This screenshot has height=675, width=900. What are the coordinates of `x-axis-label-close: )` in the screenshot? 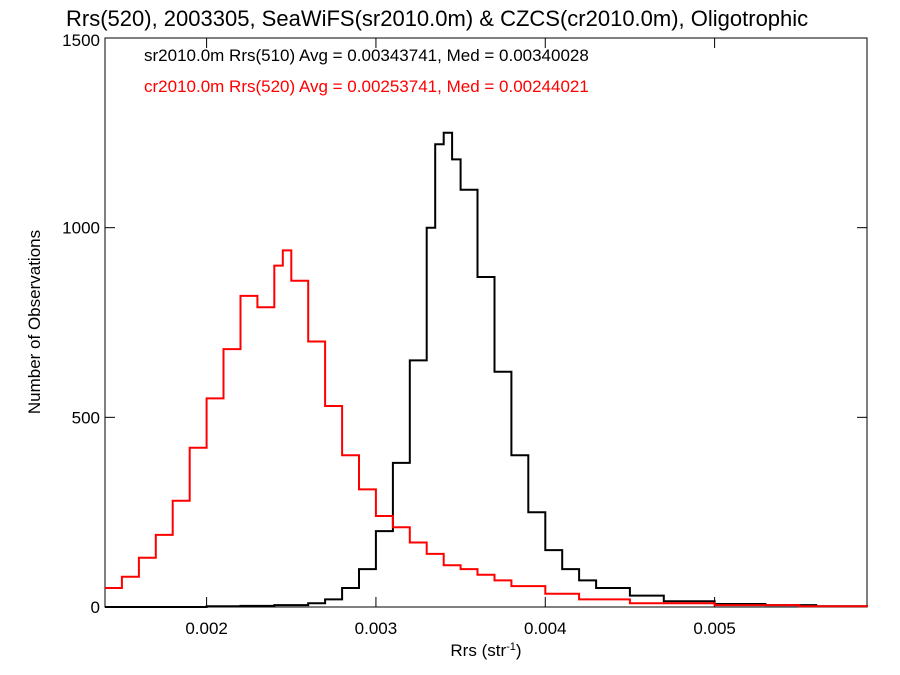 It's located at (519, 650).